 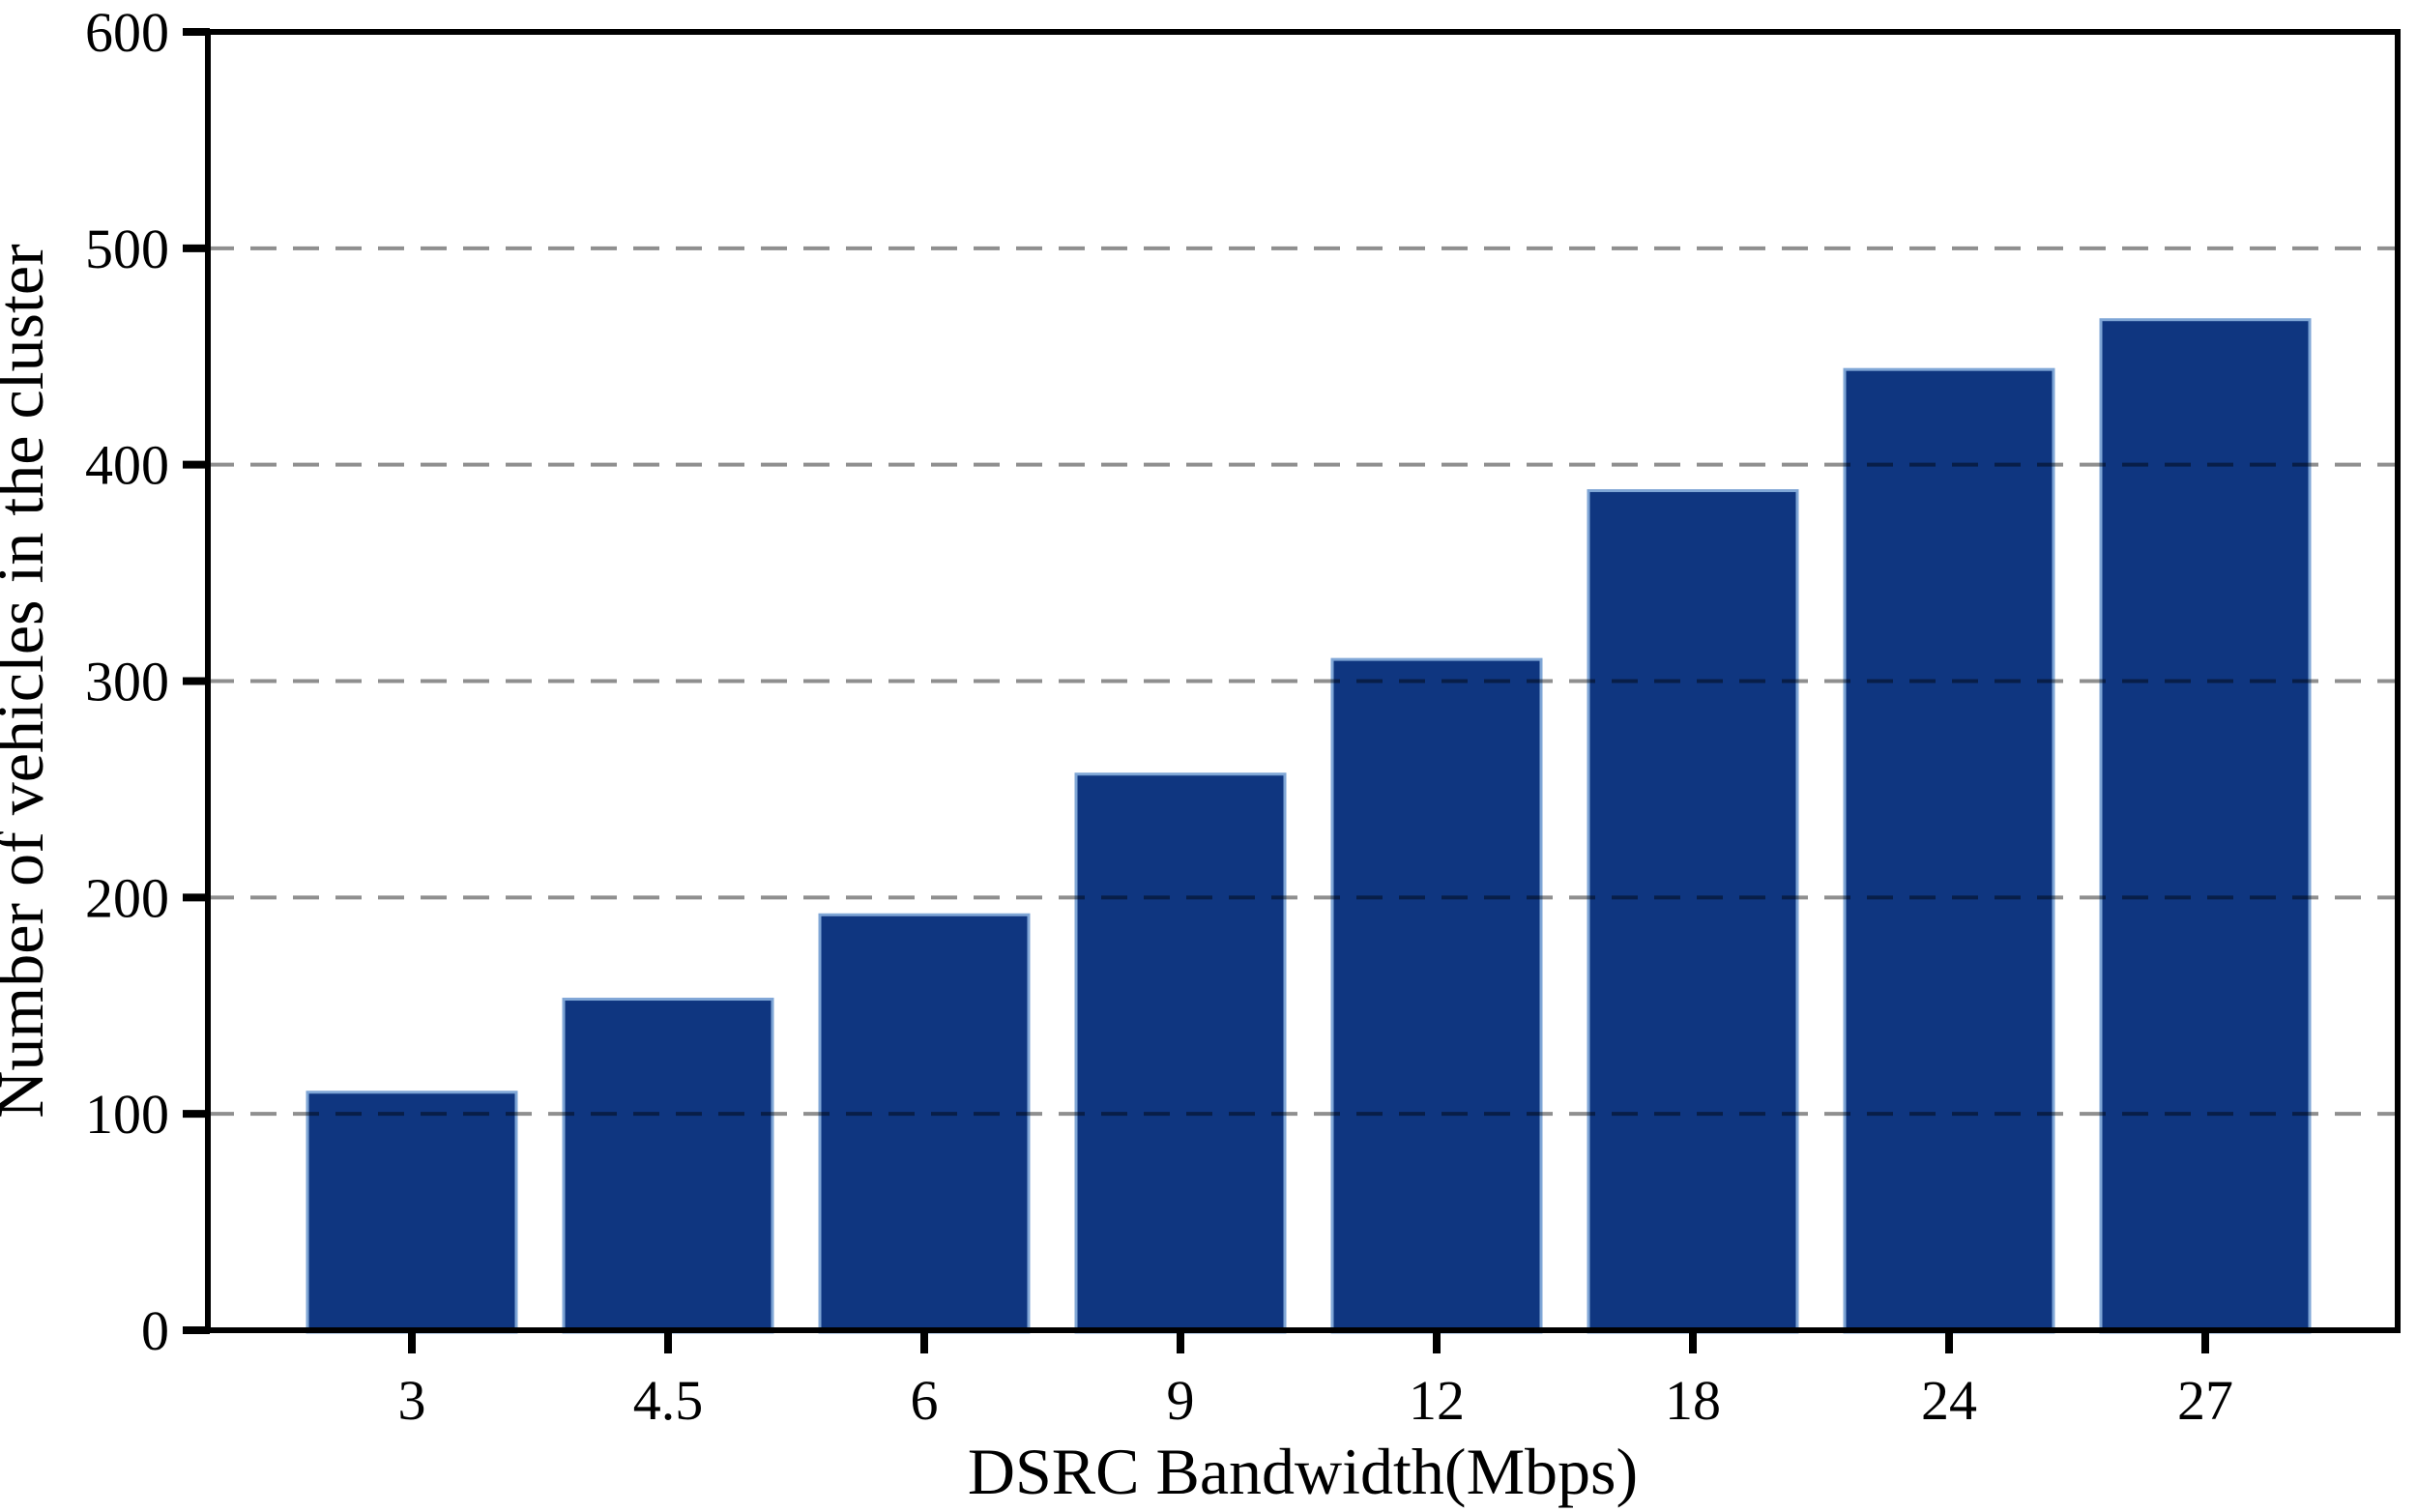 What do you see at coordinates (925, 1400) in the screenshot?
I see `x-tick-label-6: 6` at bounding box center [925, 1400].